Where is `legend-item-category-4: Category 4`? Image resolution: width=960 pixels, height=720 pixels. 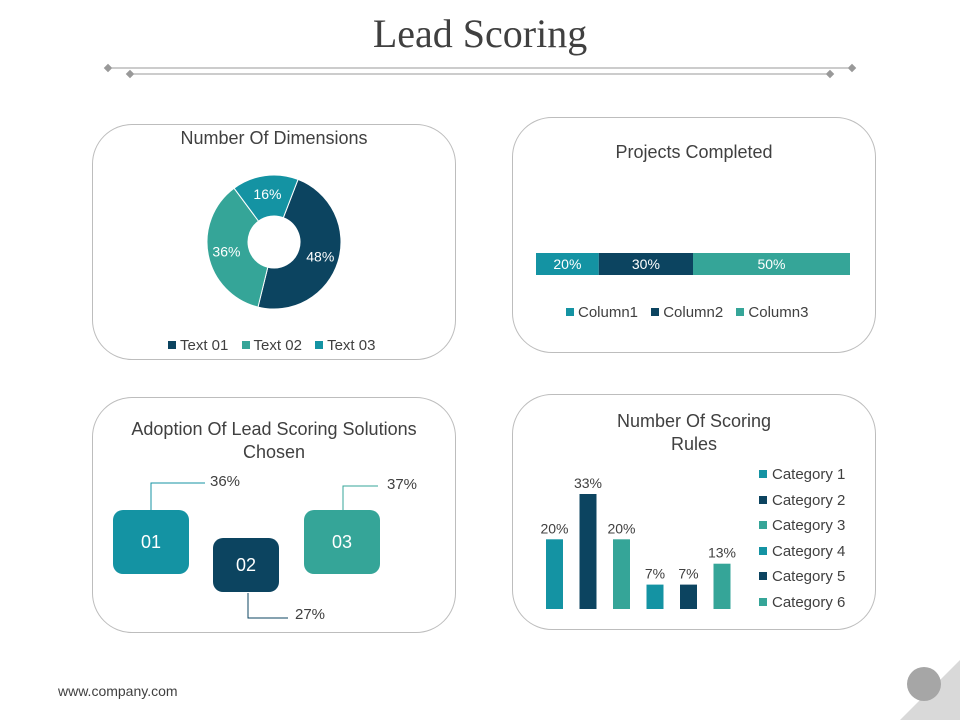
legend-item-category-4: Category 4 is located at coordinates (802, 552).